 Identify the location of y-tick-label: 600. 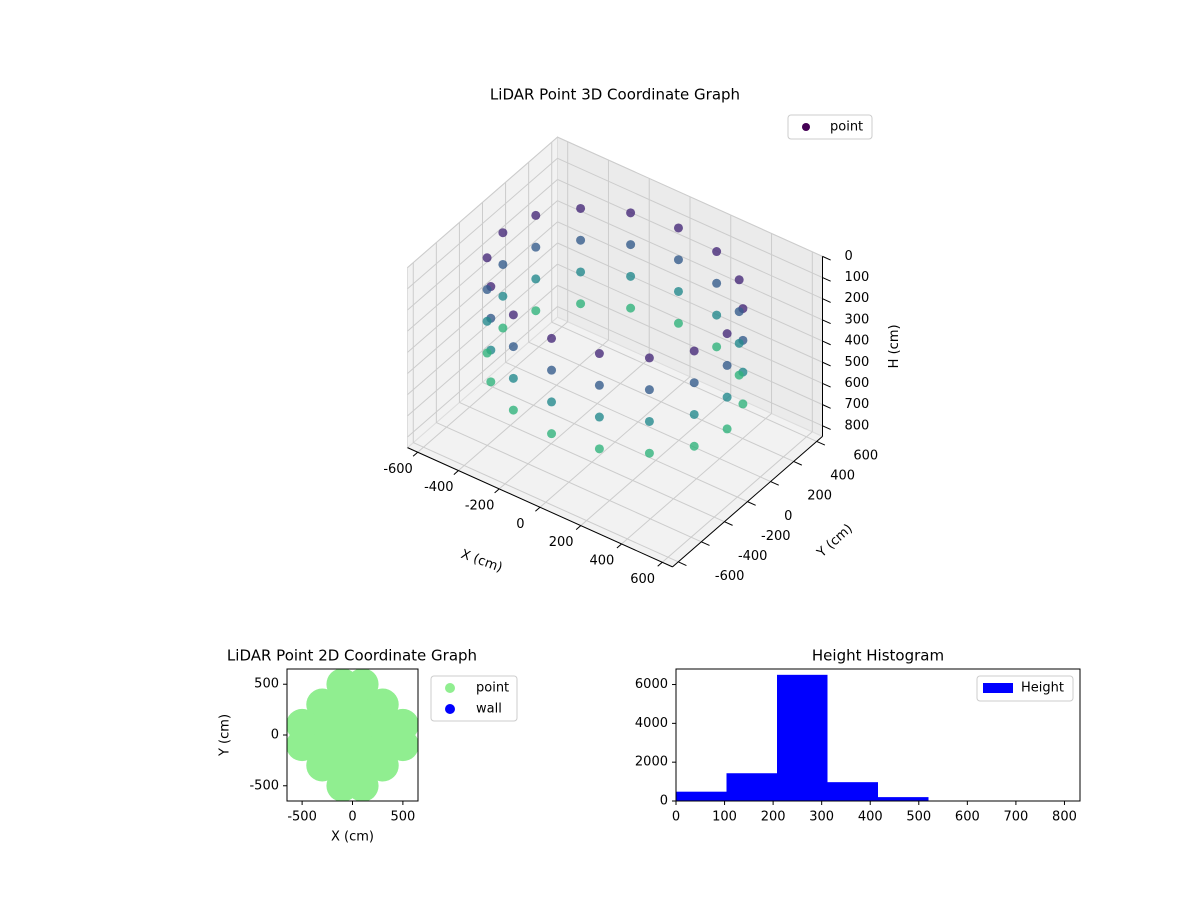
(865, 456).